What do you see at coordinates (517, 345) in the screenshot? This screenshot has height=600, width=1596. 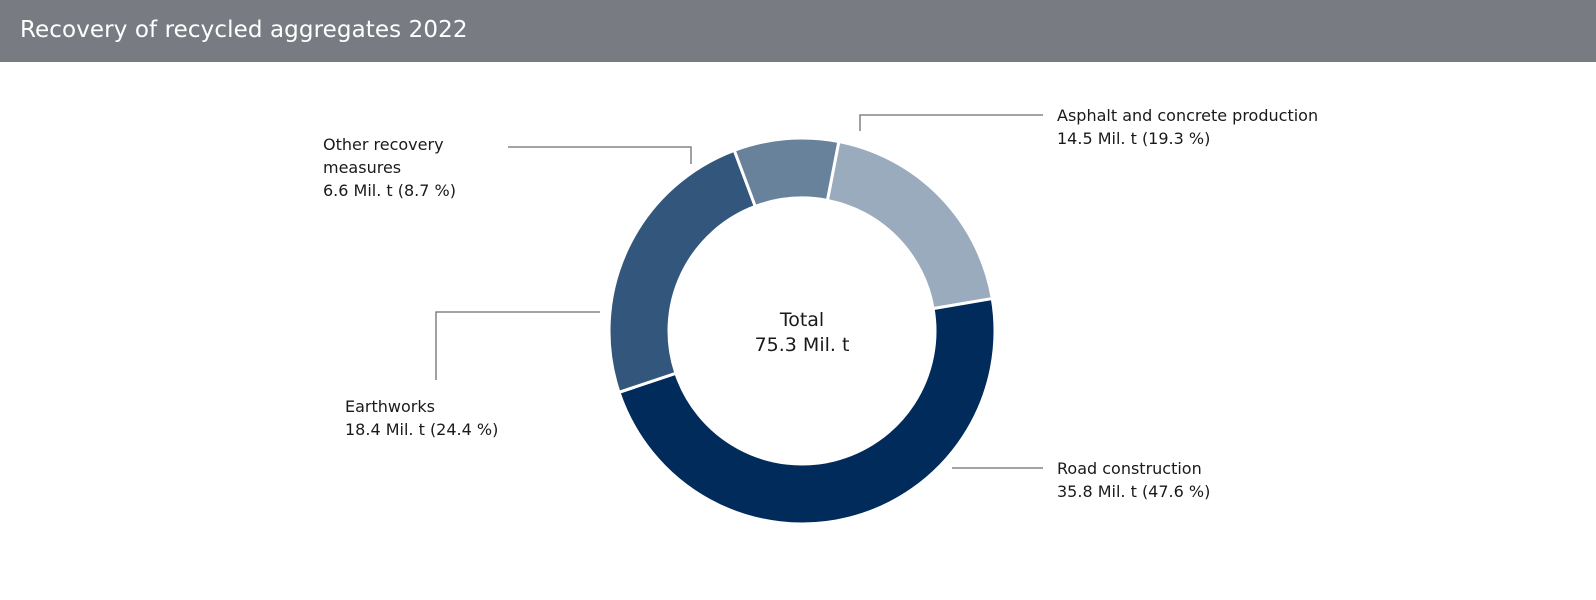 I see `leader-earthworks` at bounding box center [517, 345].